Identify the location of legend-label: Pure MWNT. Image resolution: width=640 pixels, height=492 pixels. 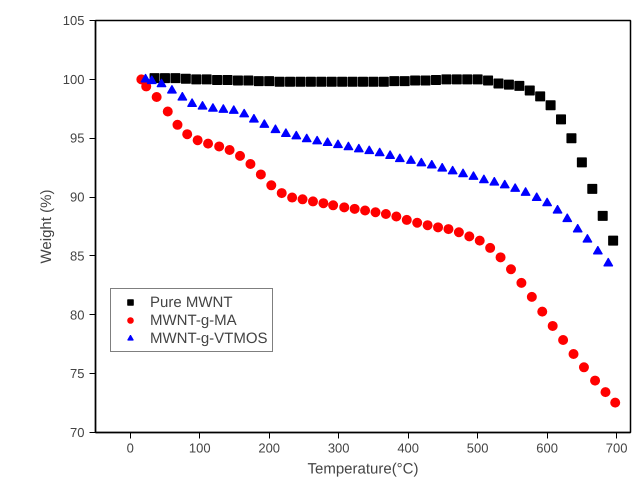
(191, 302).